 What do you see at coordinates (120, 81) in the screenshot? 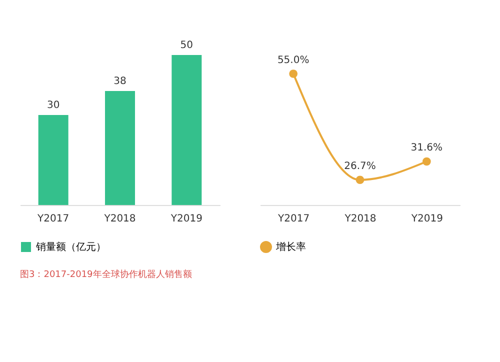
I see `data-label: 38` at bounding box center [120, 81].